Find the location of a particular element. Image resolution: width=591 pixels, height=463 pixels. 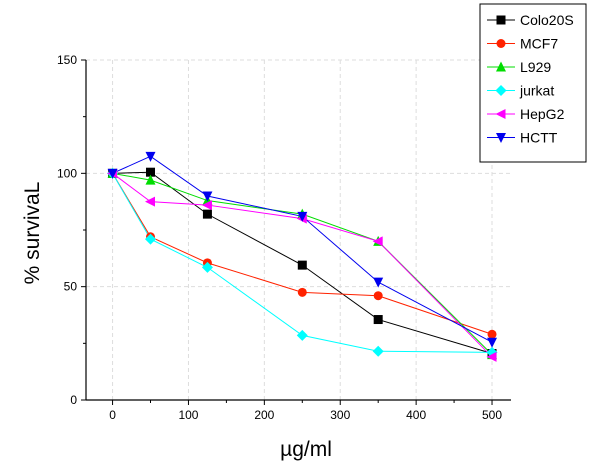

x-tick-label: 100 is located at coordinates (188, 415).